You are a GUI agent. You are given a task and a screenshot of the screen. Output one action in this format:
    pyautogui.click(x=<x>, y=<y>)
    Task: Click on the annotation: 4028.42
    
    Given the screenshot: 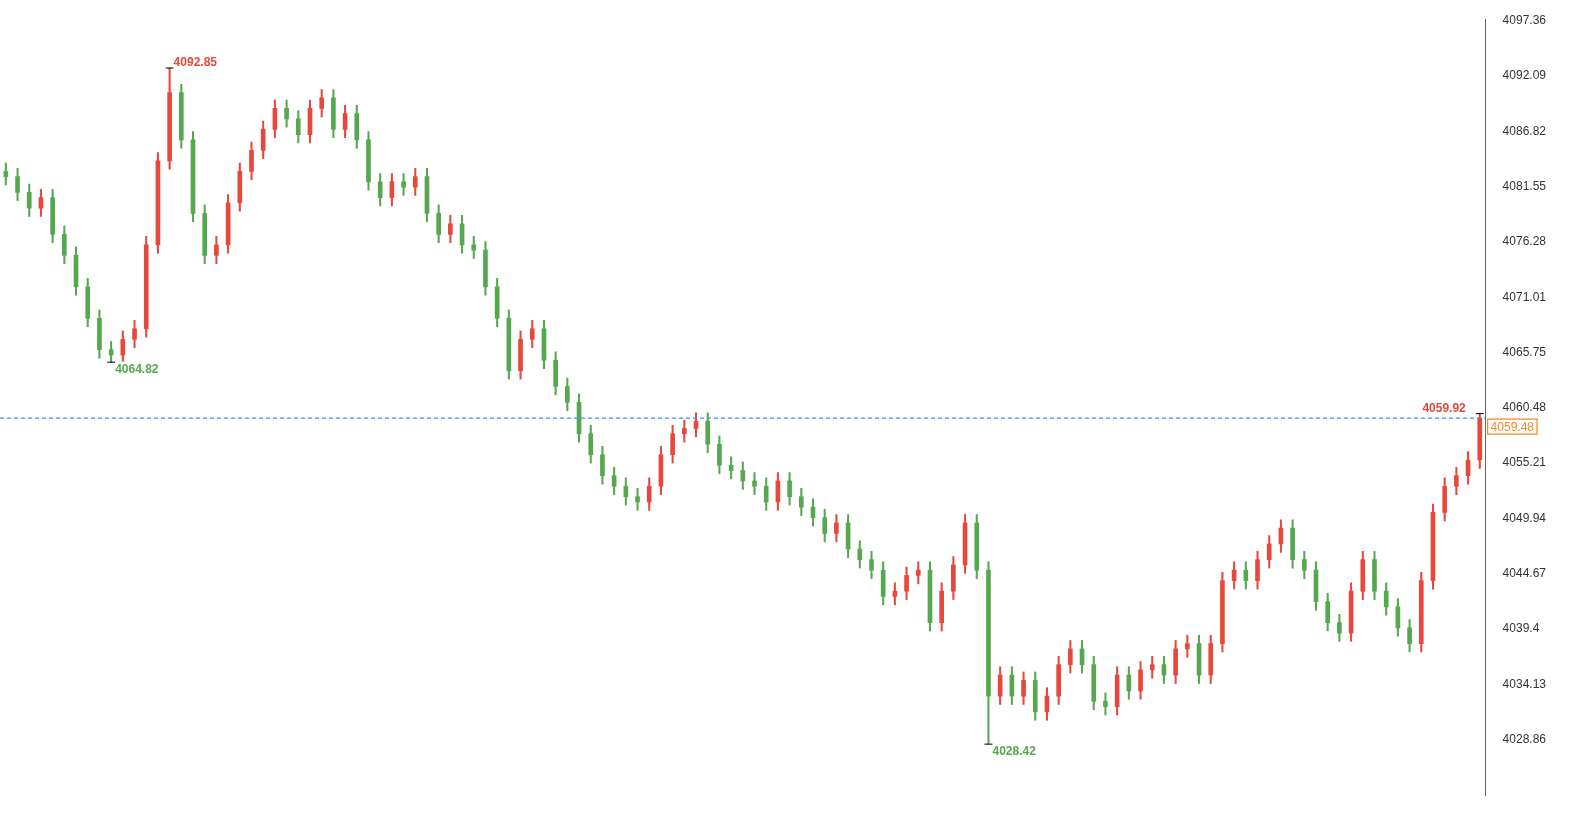 What is the action you would take?
    pyautogui.click(x=1014, y=751)
    